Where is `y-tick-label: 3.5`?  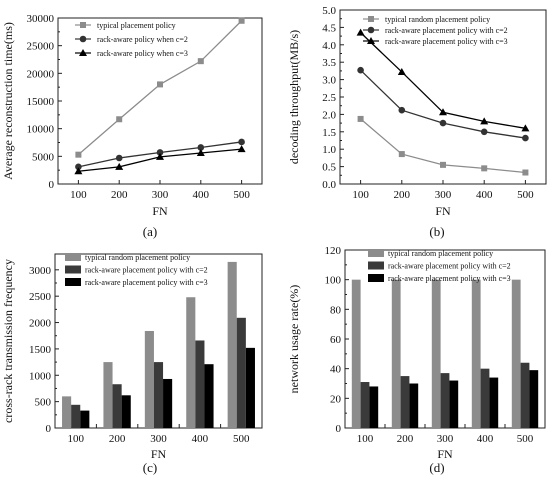
y-tick-label: 3.5 is located at coordinates (329, 63).